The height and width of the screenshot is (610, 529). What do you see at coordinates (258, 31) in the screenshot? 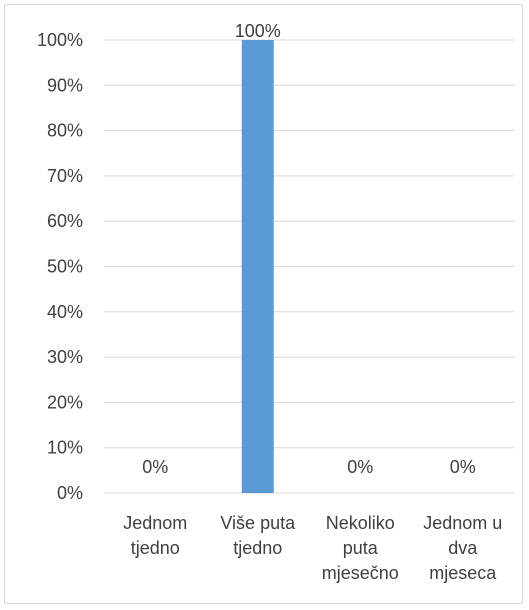
I see `data-label: 100%` at bounding box center [258, 31].